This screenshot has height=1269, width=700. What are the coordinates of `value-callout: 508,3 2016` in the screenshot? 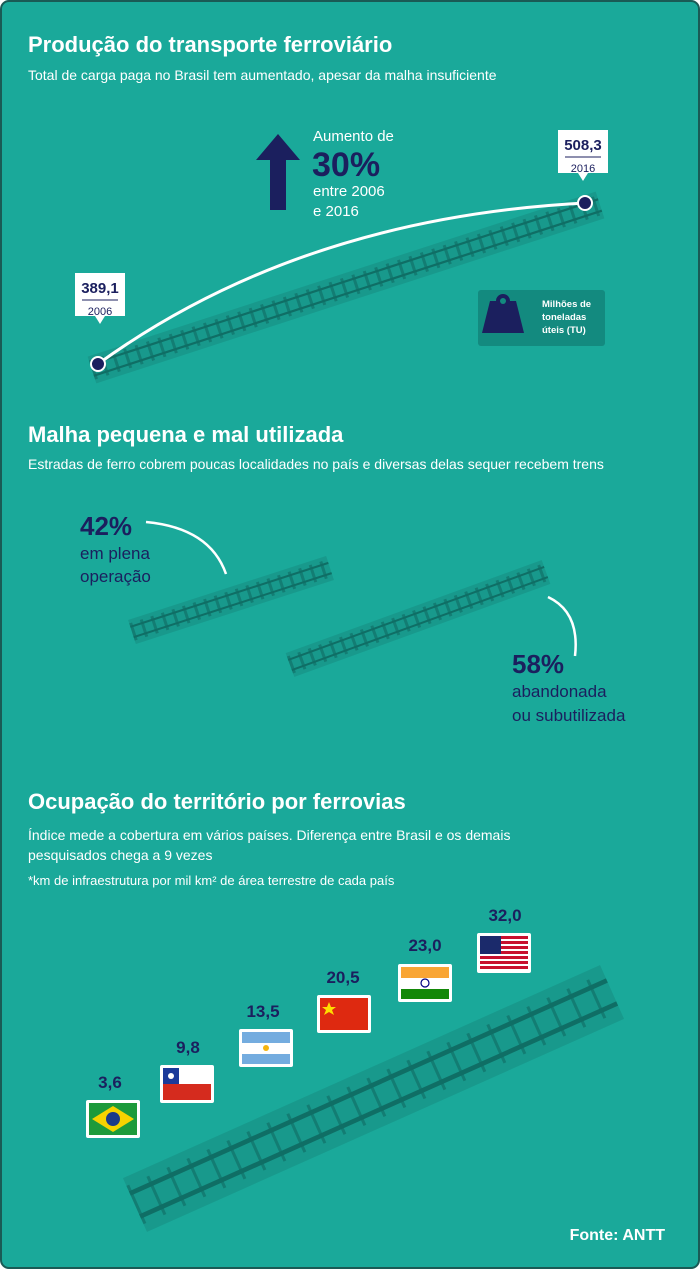 It's located at (583, 155).